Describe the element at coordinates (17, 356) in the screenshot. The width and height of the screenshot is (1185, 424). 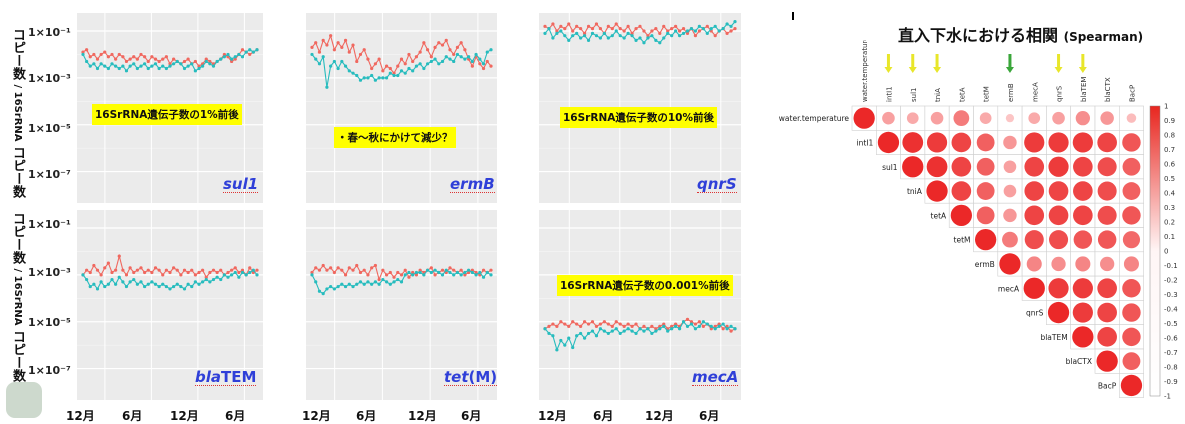
I see `y-axis-title-bottom-tail: コピー数` at that location.